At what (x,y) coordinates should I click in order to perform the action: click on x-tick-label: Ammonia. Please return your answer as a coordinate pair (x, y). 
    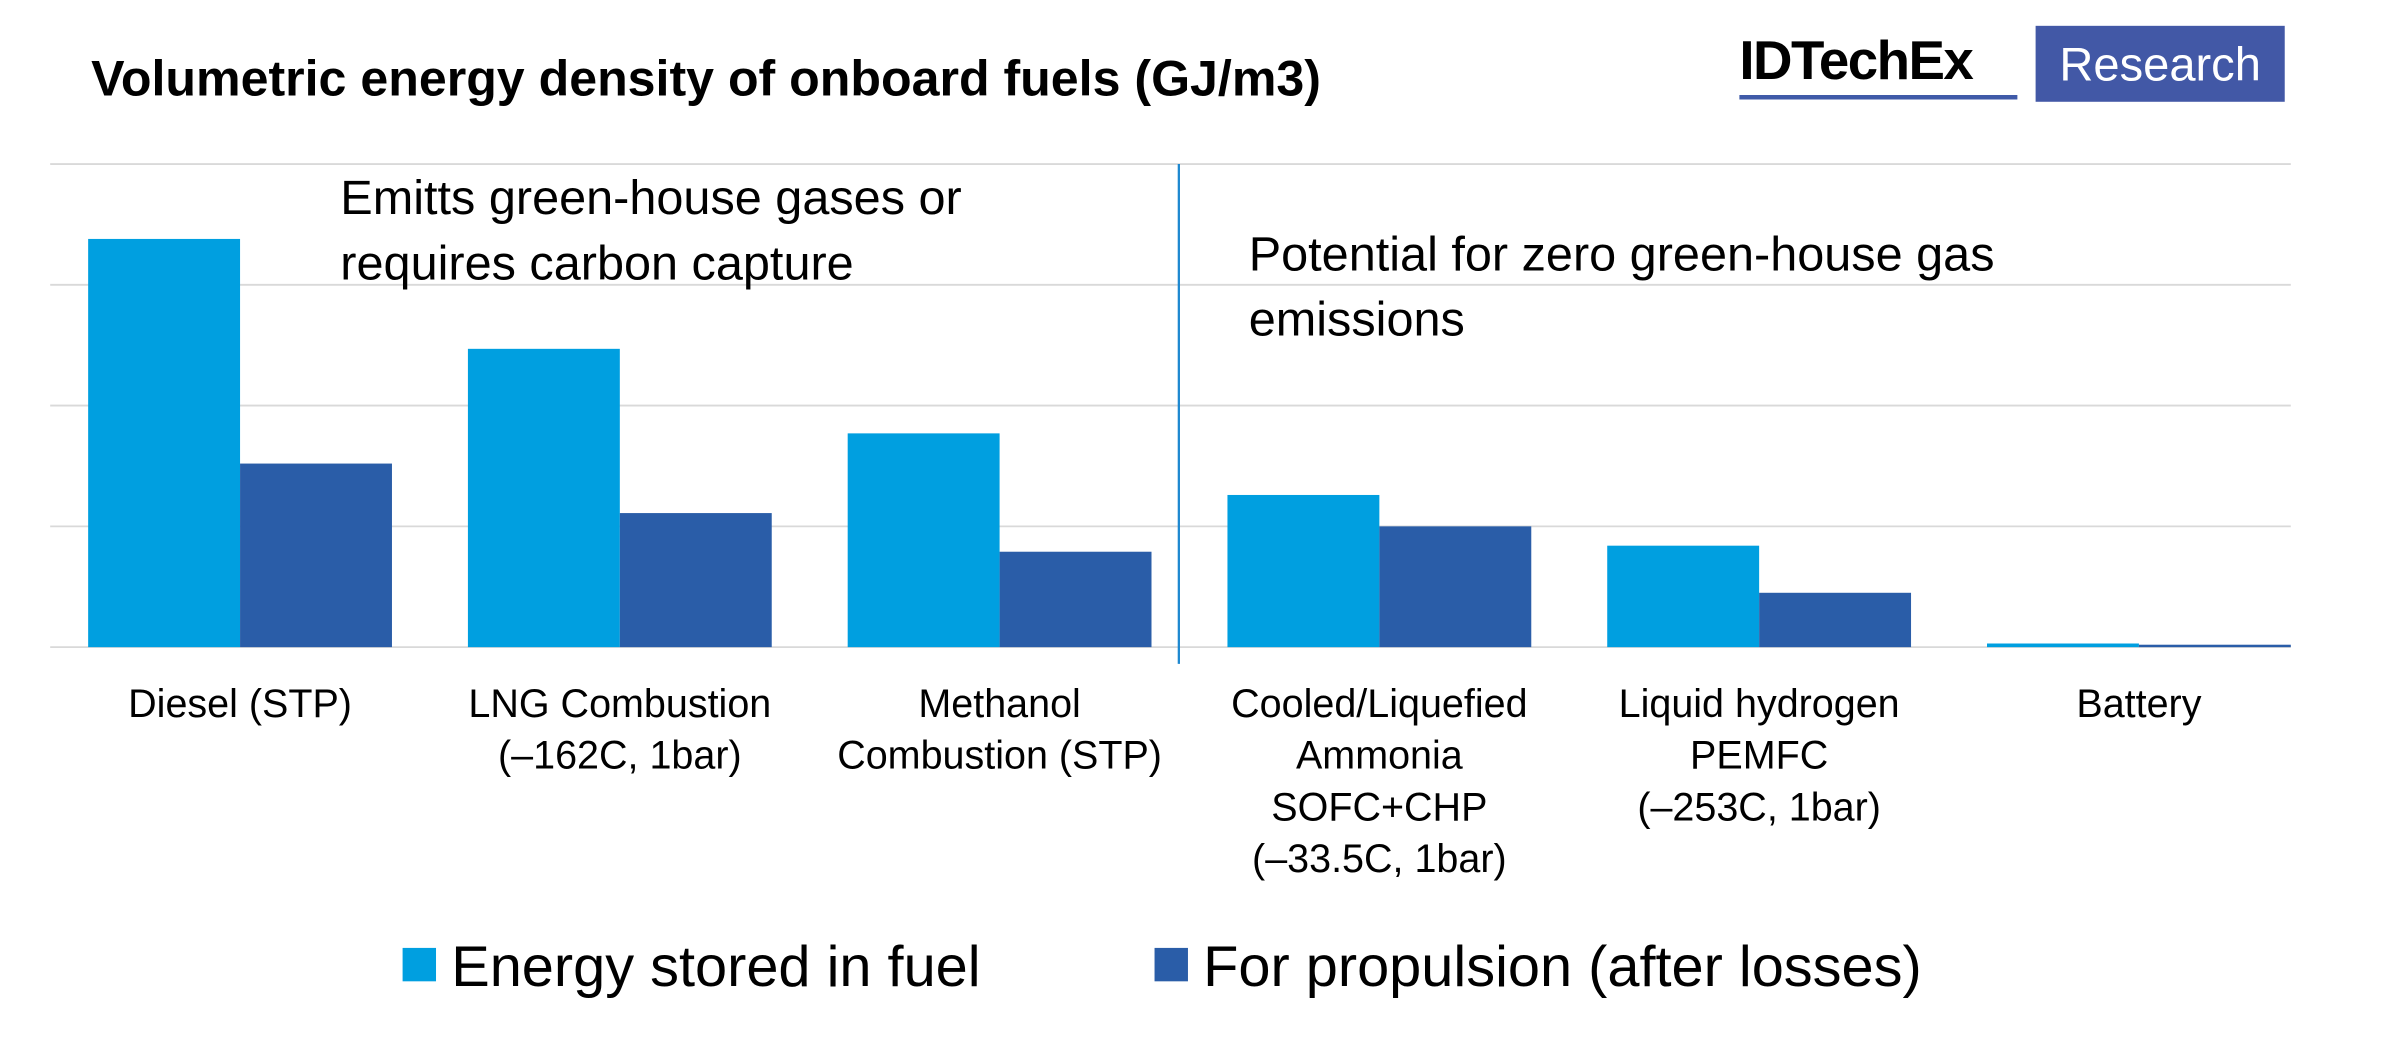
    Looking at the image, I should click on (1379, 756).